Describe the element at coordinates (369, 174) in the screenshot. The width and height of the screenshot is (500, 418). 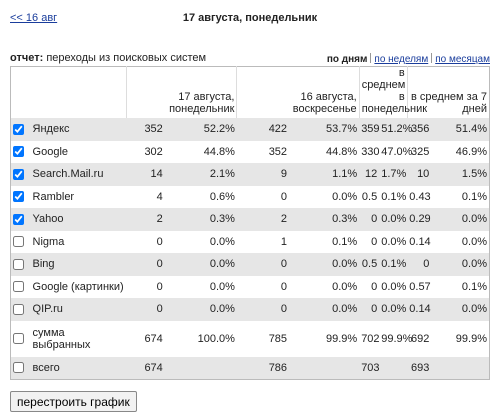
I see `value-cell: 12` at that location.